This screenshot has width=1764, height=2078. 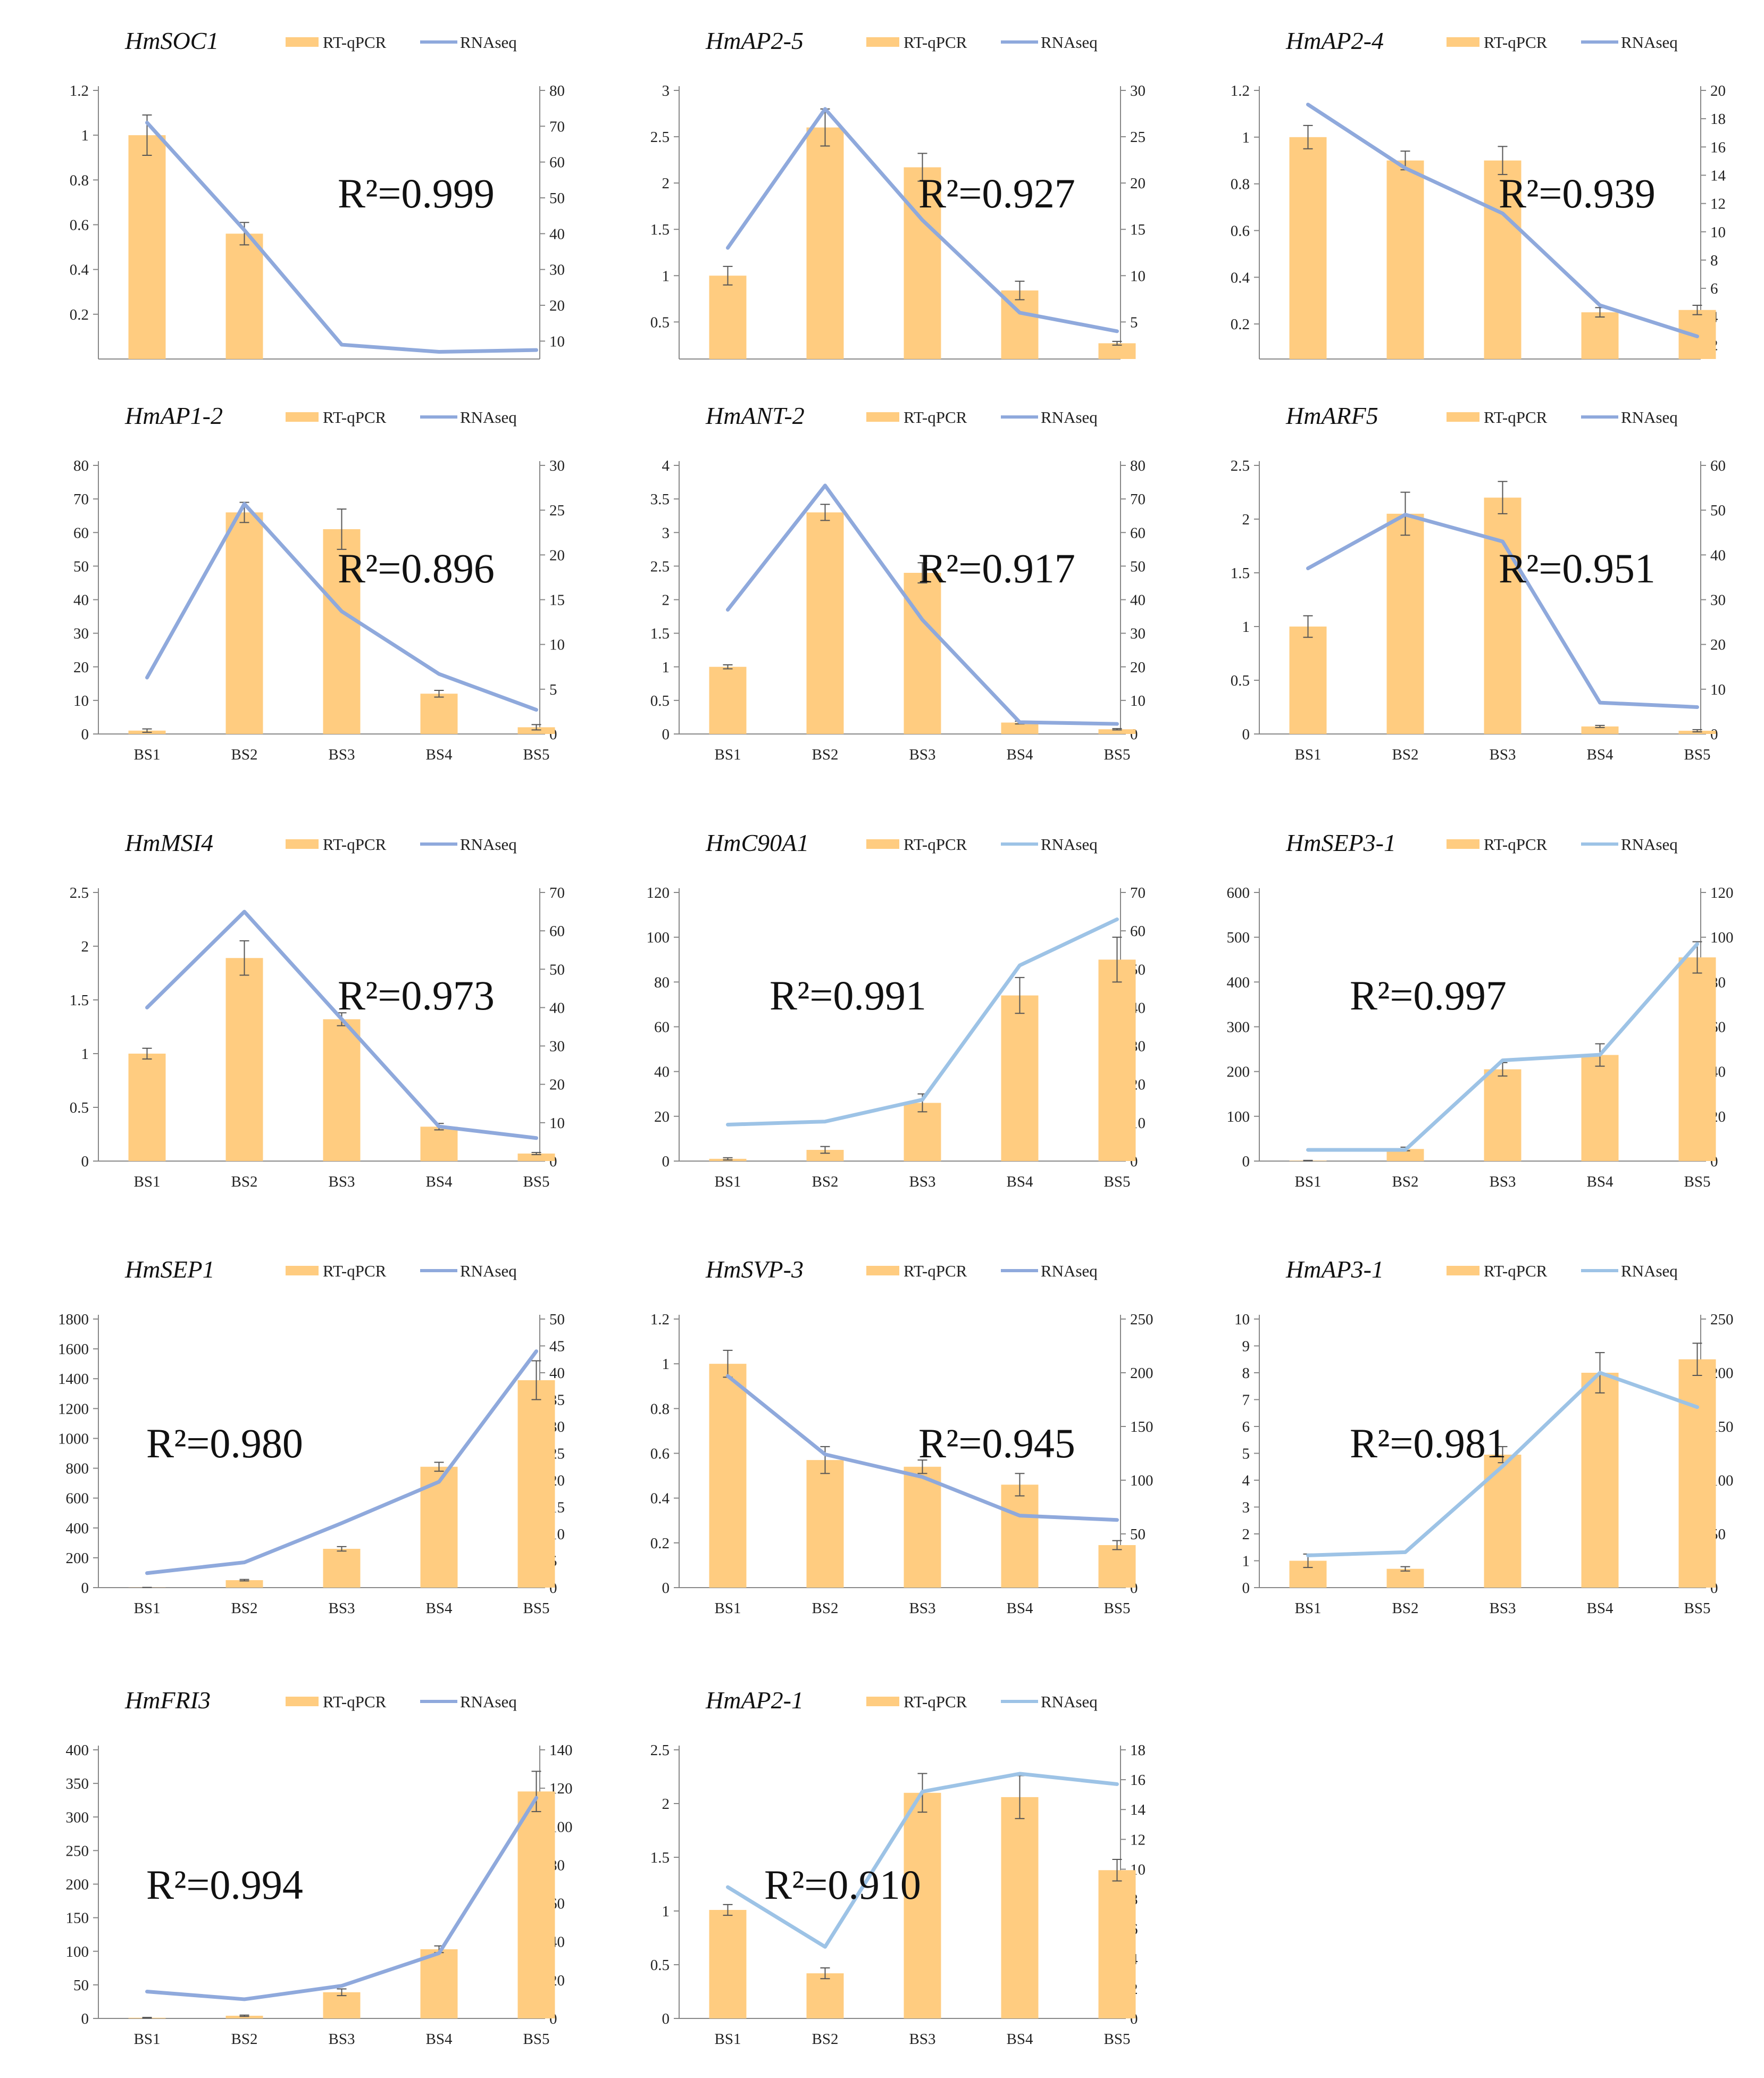 I want to click on left-tick-label: 0.4, so click(x=660, y=1498).